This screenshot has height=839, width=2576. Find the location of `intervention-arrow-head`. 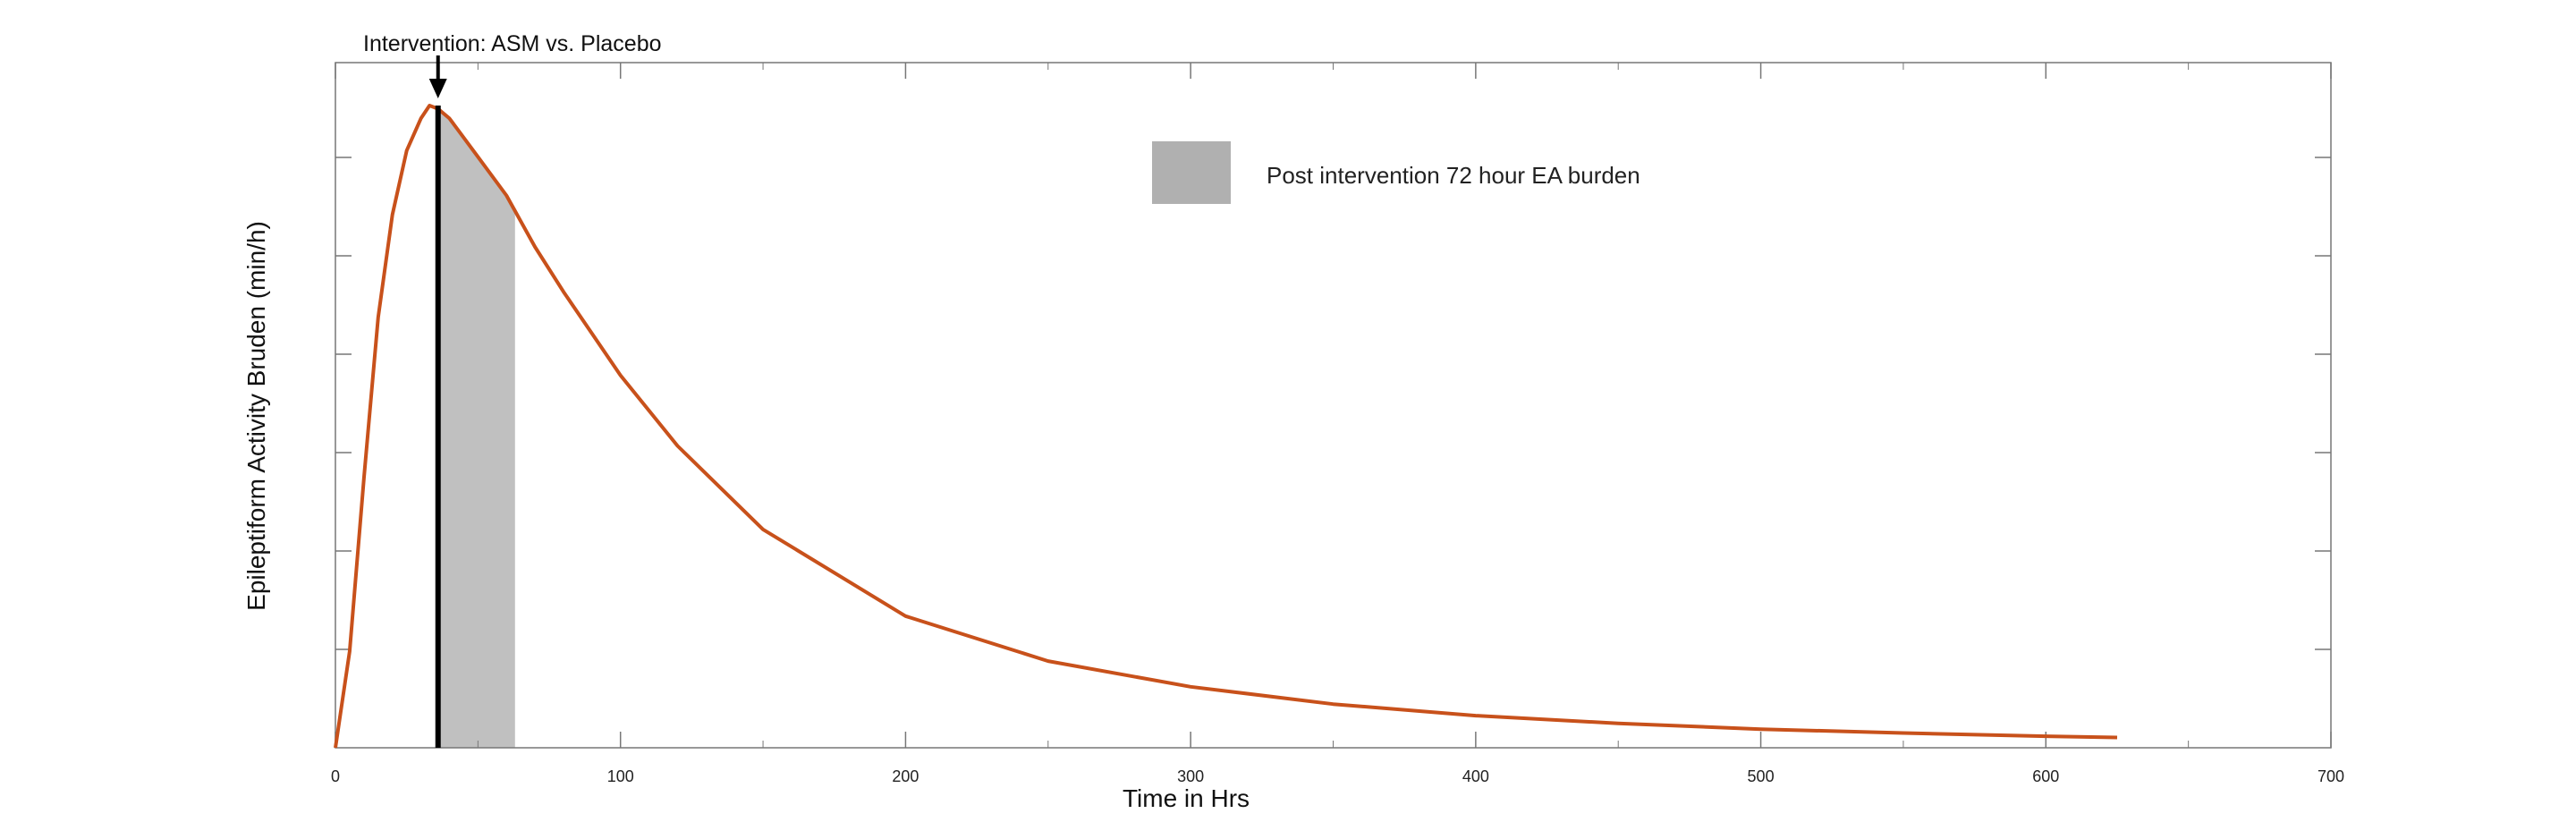

intervention-arrow-head is located at coordinates (437, 88).